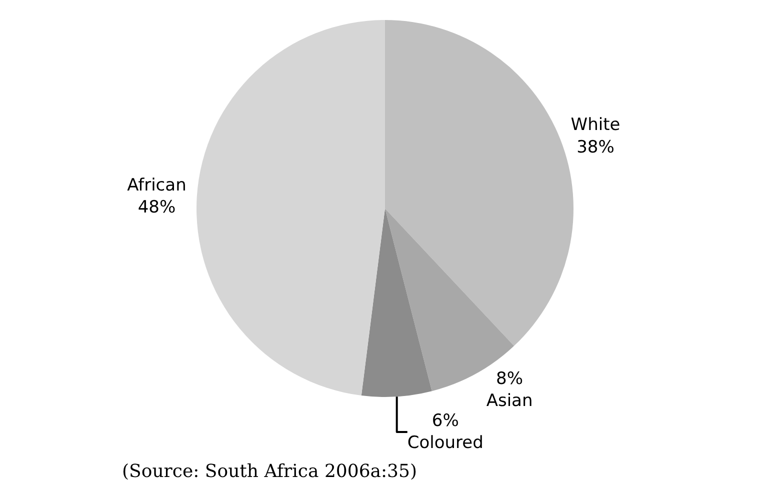 This screenshot has height=492, width=770. What do you see at coordinates (595, 147) in the screenshot?
I see `data-label: 38%` at bounding box center [595, 147].